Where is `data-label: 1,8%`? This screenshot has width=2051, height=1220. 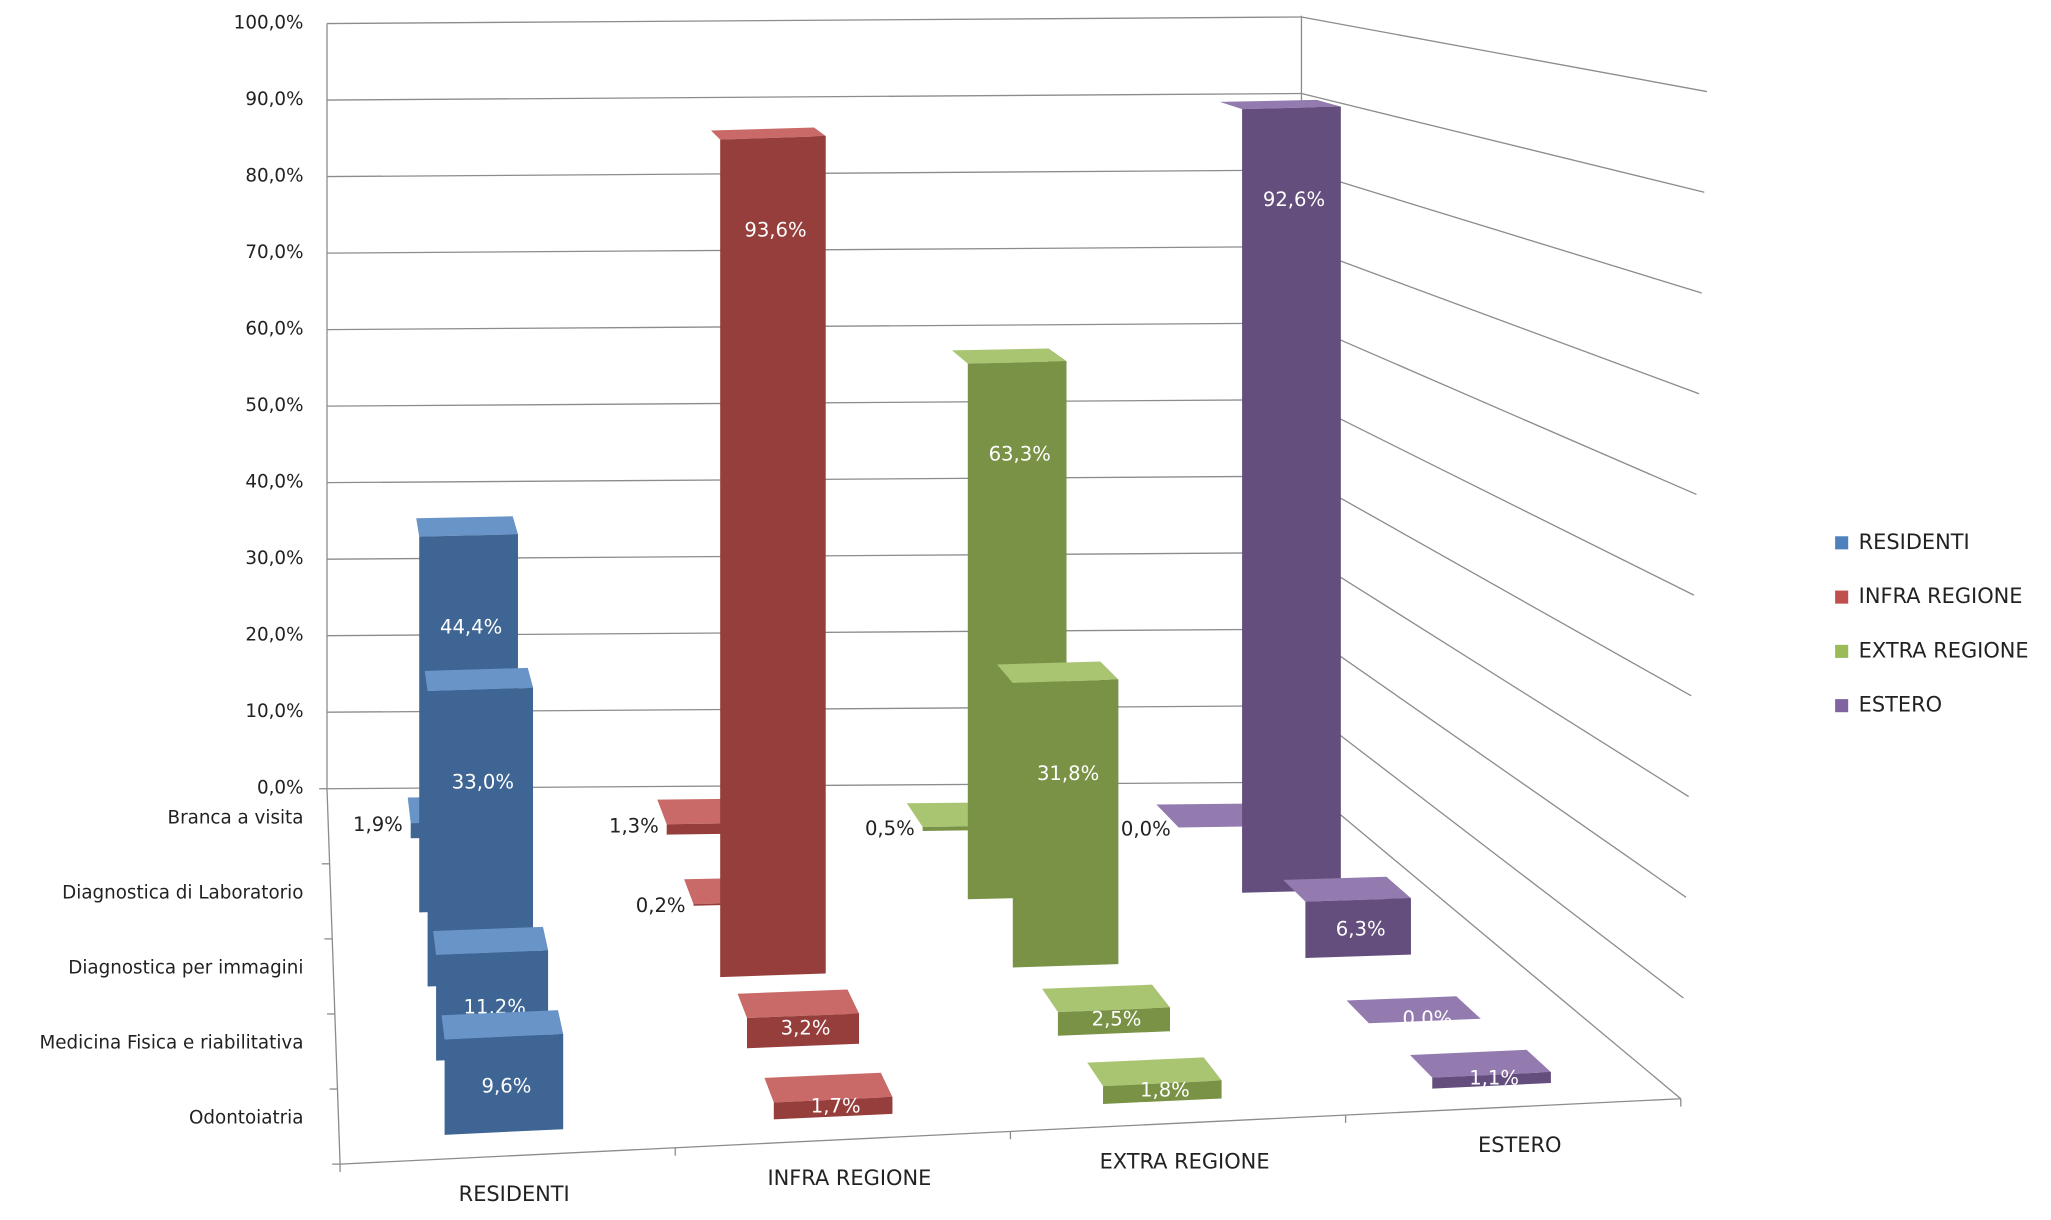
data-label: 1,8% is located at coordinates (1165, 1090).